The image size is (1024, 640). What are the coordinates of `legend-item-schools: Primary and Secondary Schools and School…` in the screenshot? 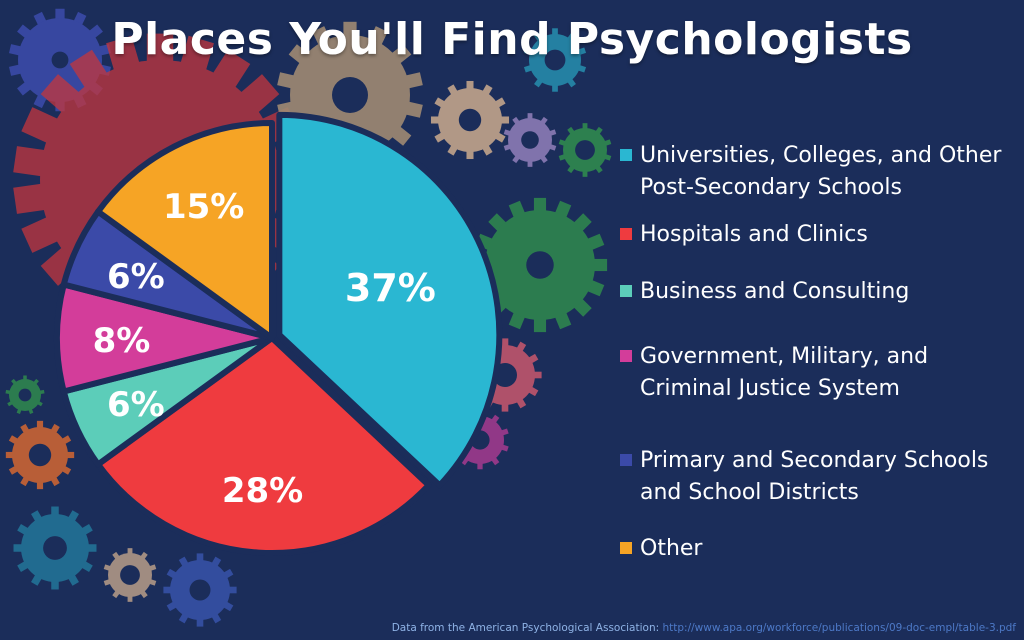 It's located at (815, 477).